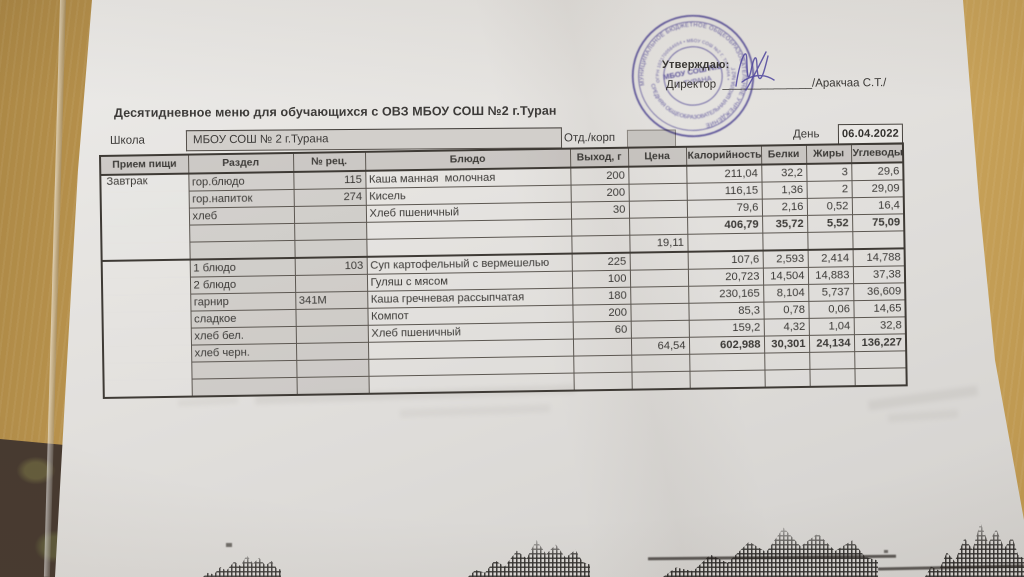 The image size is (1024, 577). What do you see at coordinates (660, 346) in the screenshot?
I see `table-cell: 64,54` at bounding box center [660, 346].